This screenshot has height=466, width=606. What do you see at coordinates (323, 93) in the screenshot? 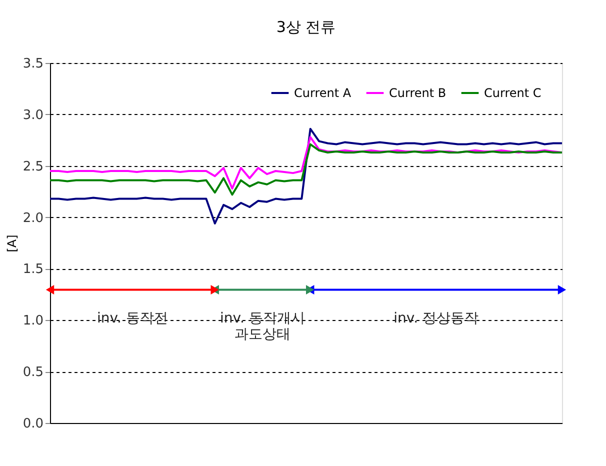
I see `legend-label: Current A` at bounding box center [323, 93].